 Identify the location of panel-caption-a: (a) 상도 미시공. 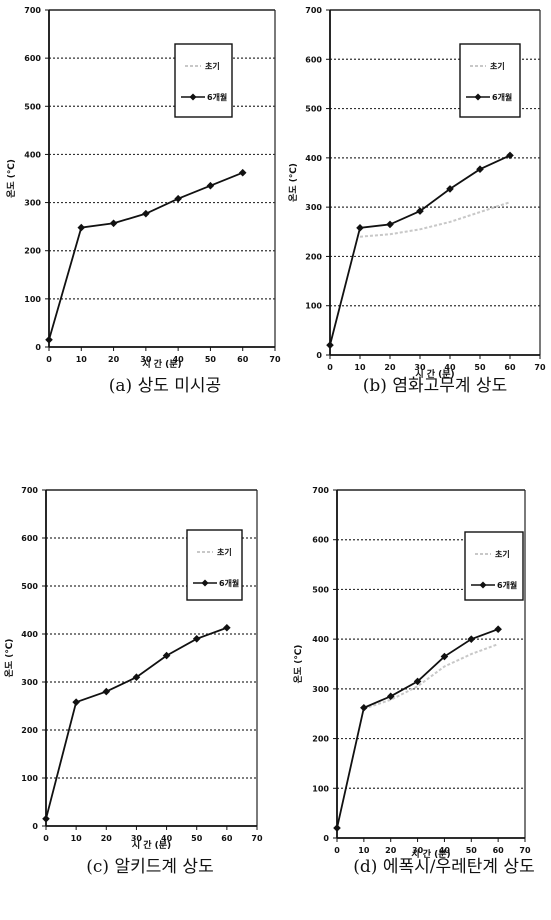
(165, 386).